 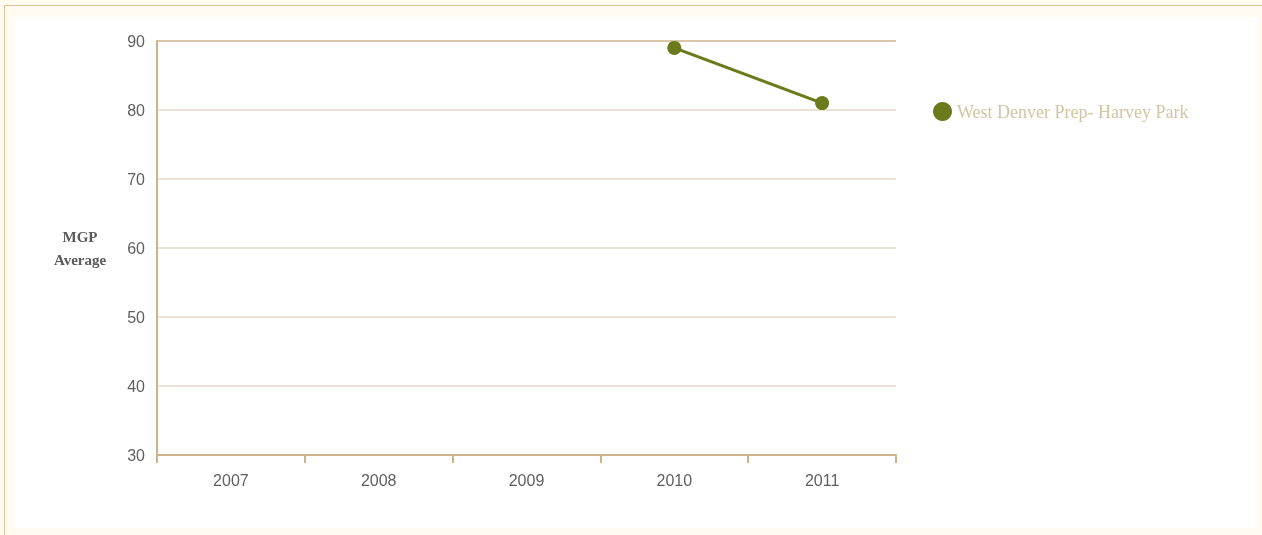 What do you see at coordinates (526, 480) in the screenshot?
I see `x-tick-label: 2009` at bounding box center [526, 480].